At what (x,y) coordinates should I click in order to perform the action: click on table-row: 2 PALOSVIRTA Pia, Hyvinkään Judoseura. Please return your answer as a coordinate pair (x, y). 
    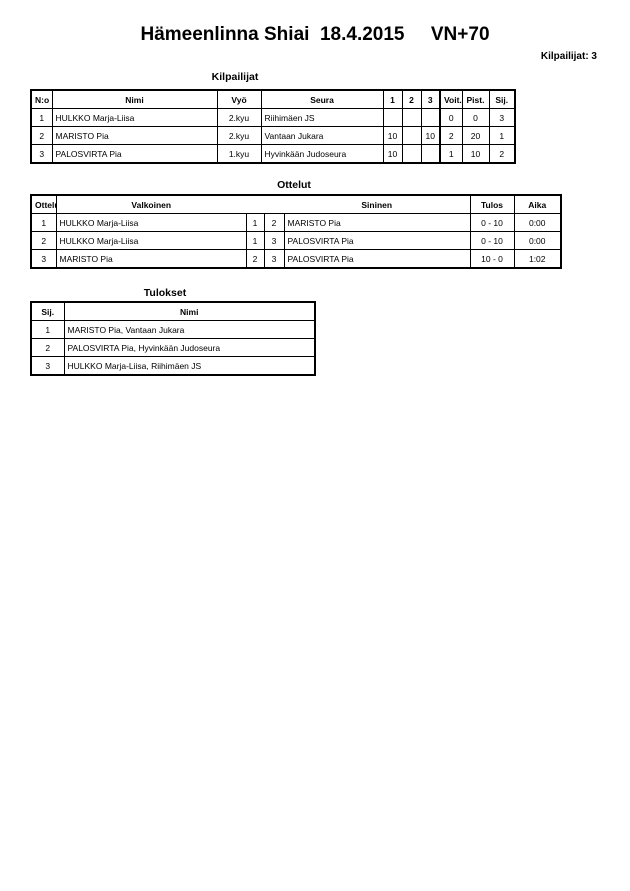
    Looking at the image, I should click on (173, 347).